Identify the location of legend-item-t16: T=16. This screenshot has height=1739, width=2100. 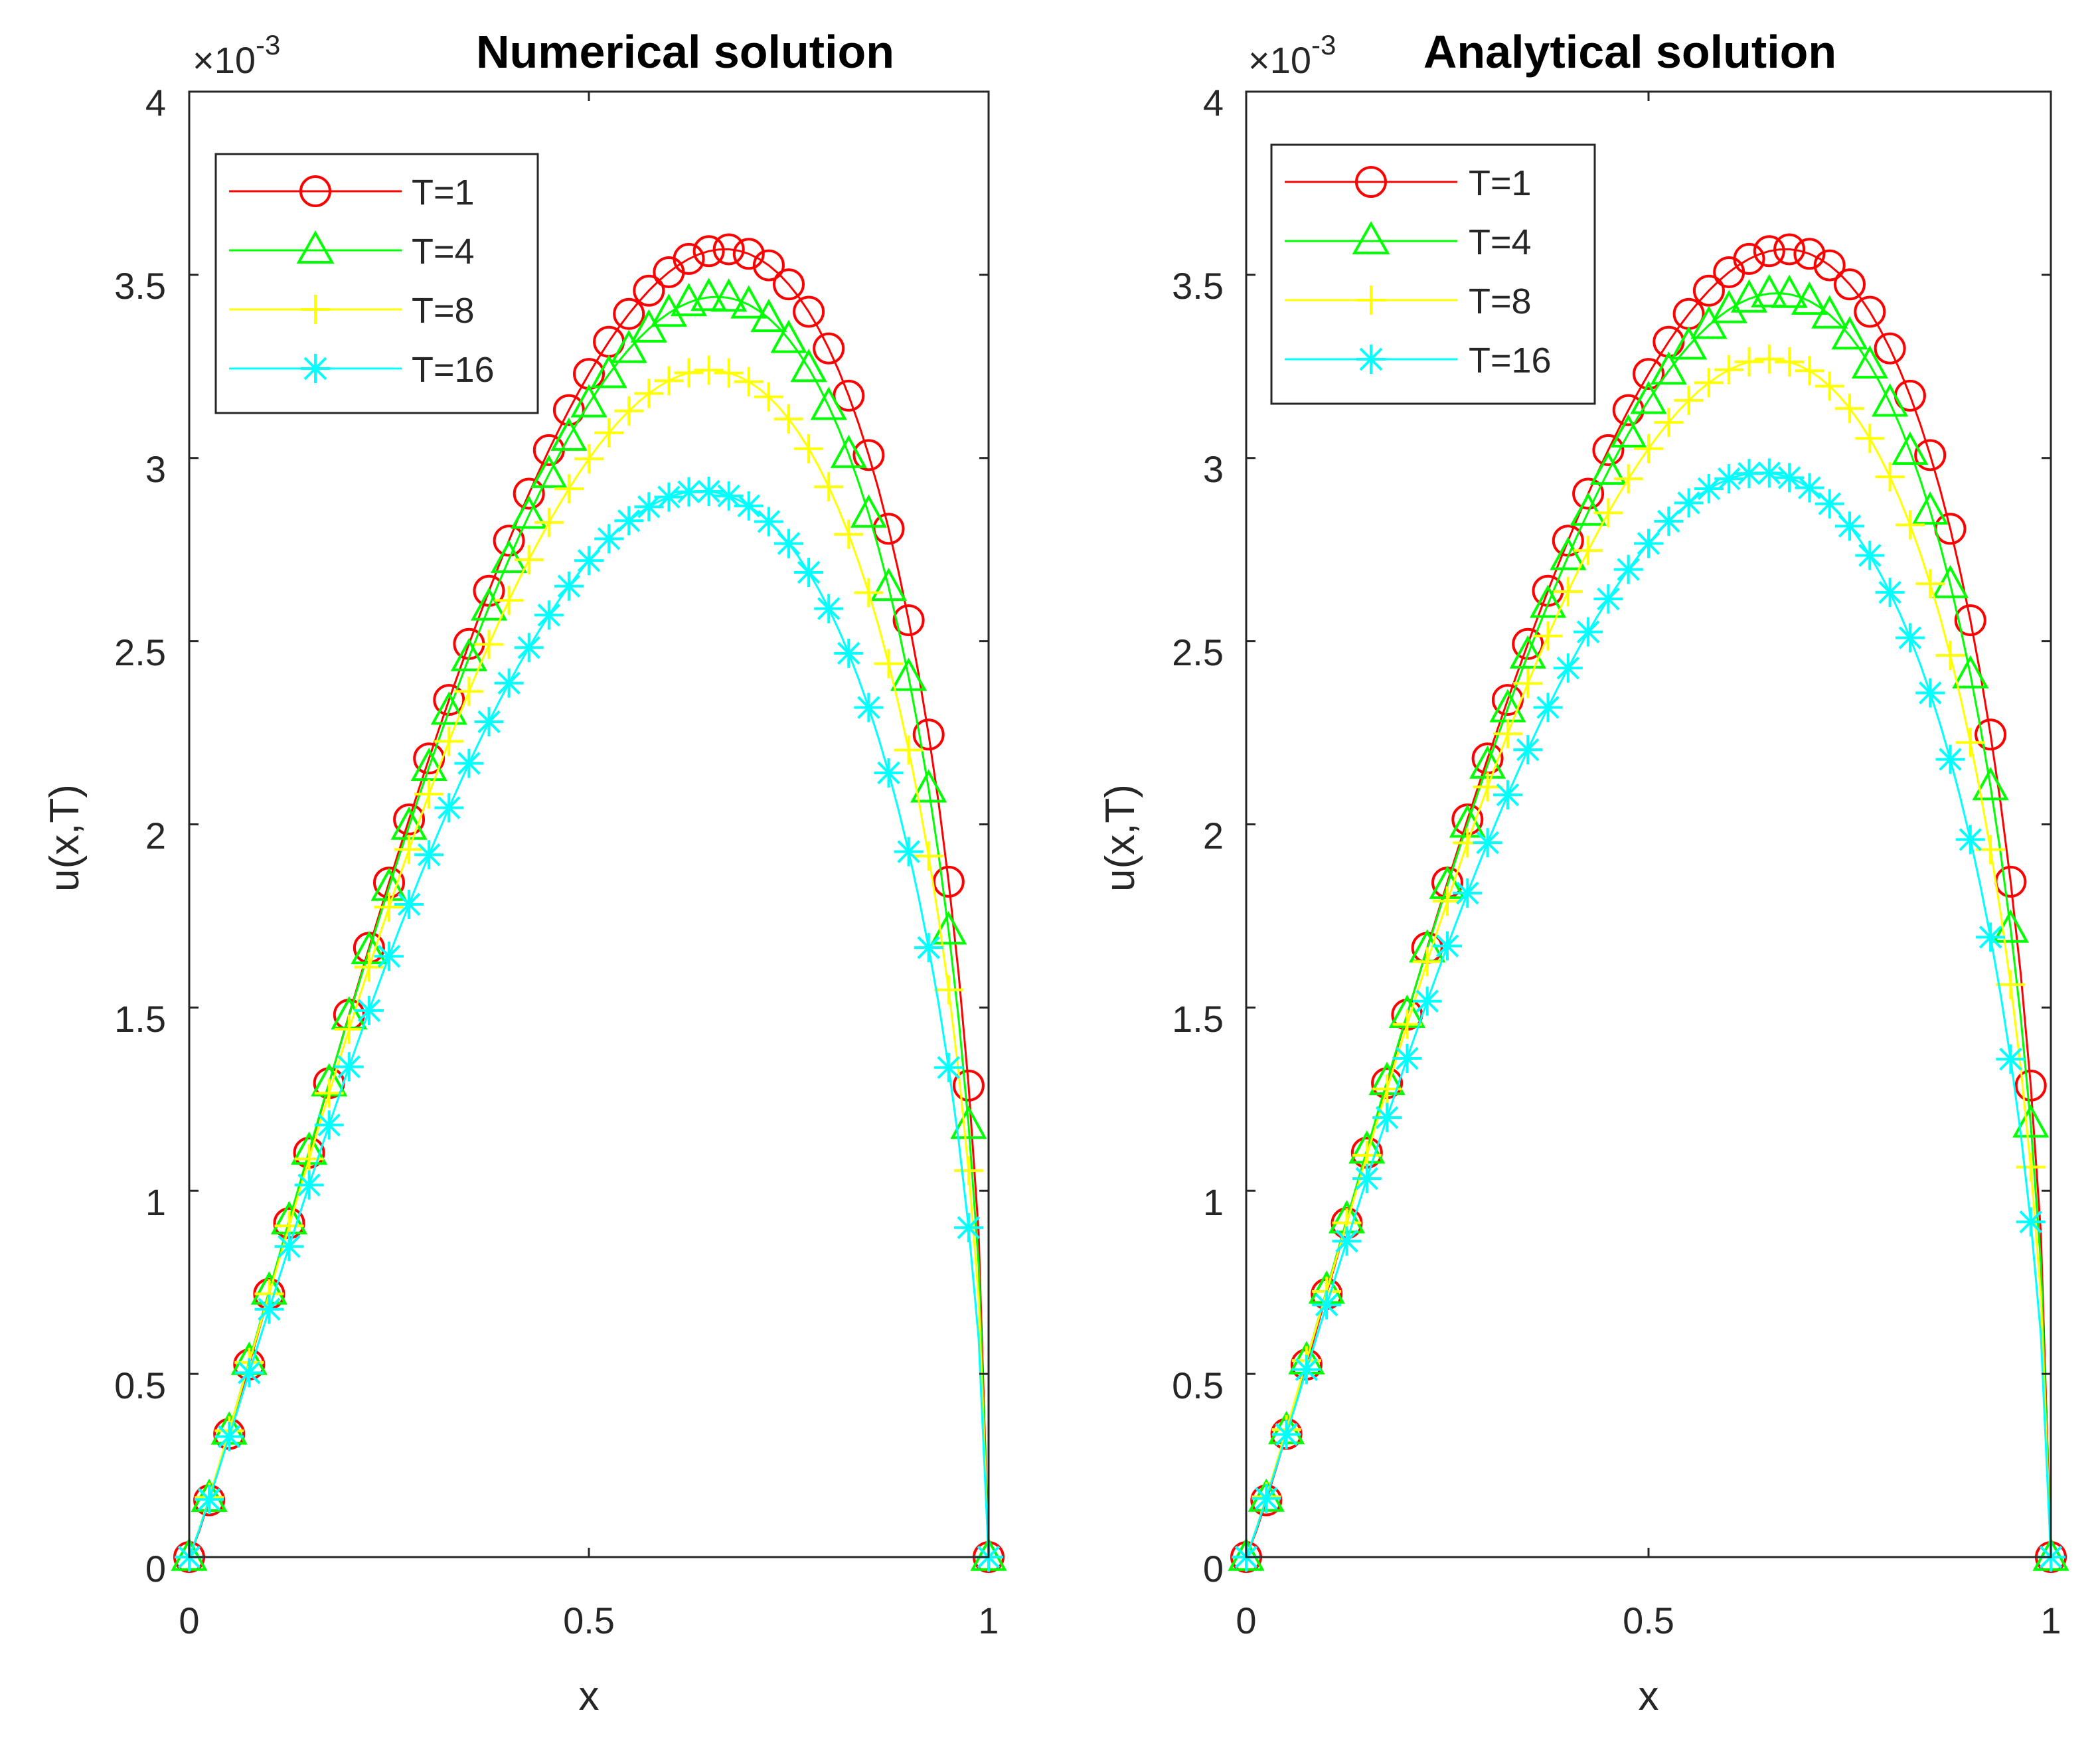
(1418, 360).